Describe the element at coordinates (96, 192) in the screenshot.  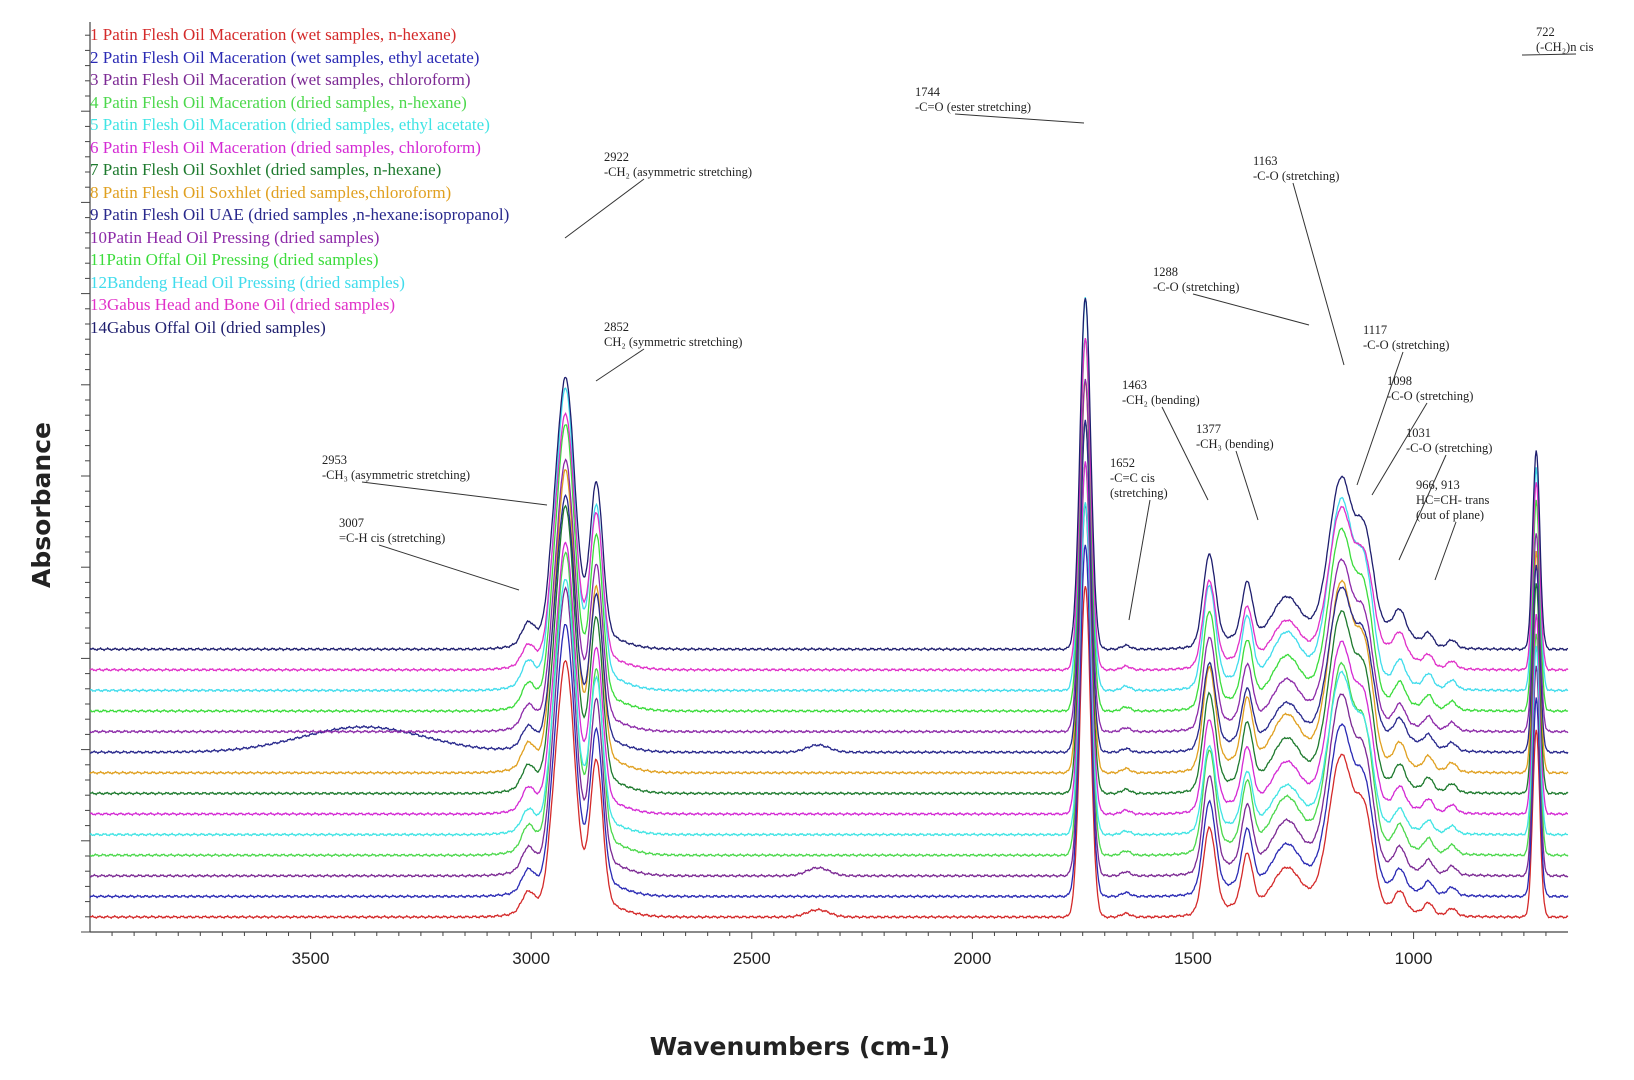
I see `legend-number: 8` at that location.